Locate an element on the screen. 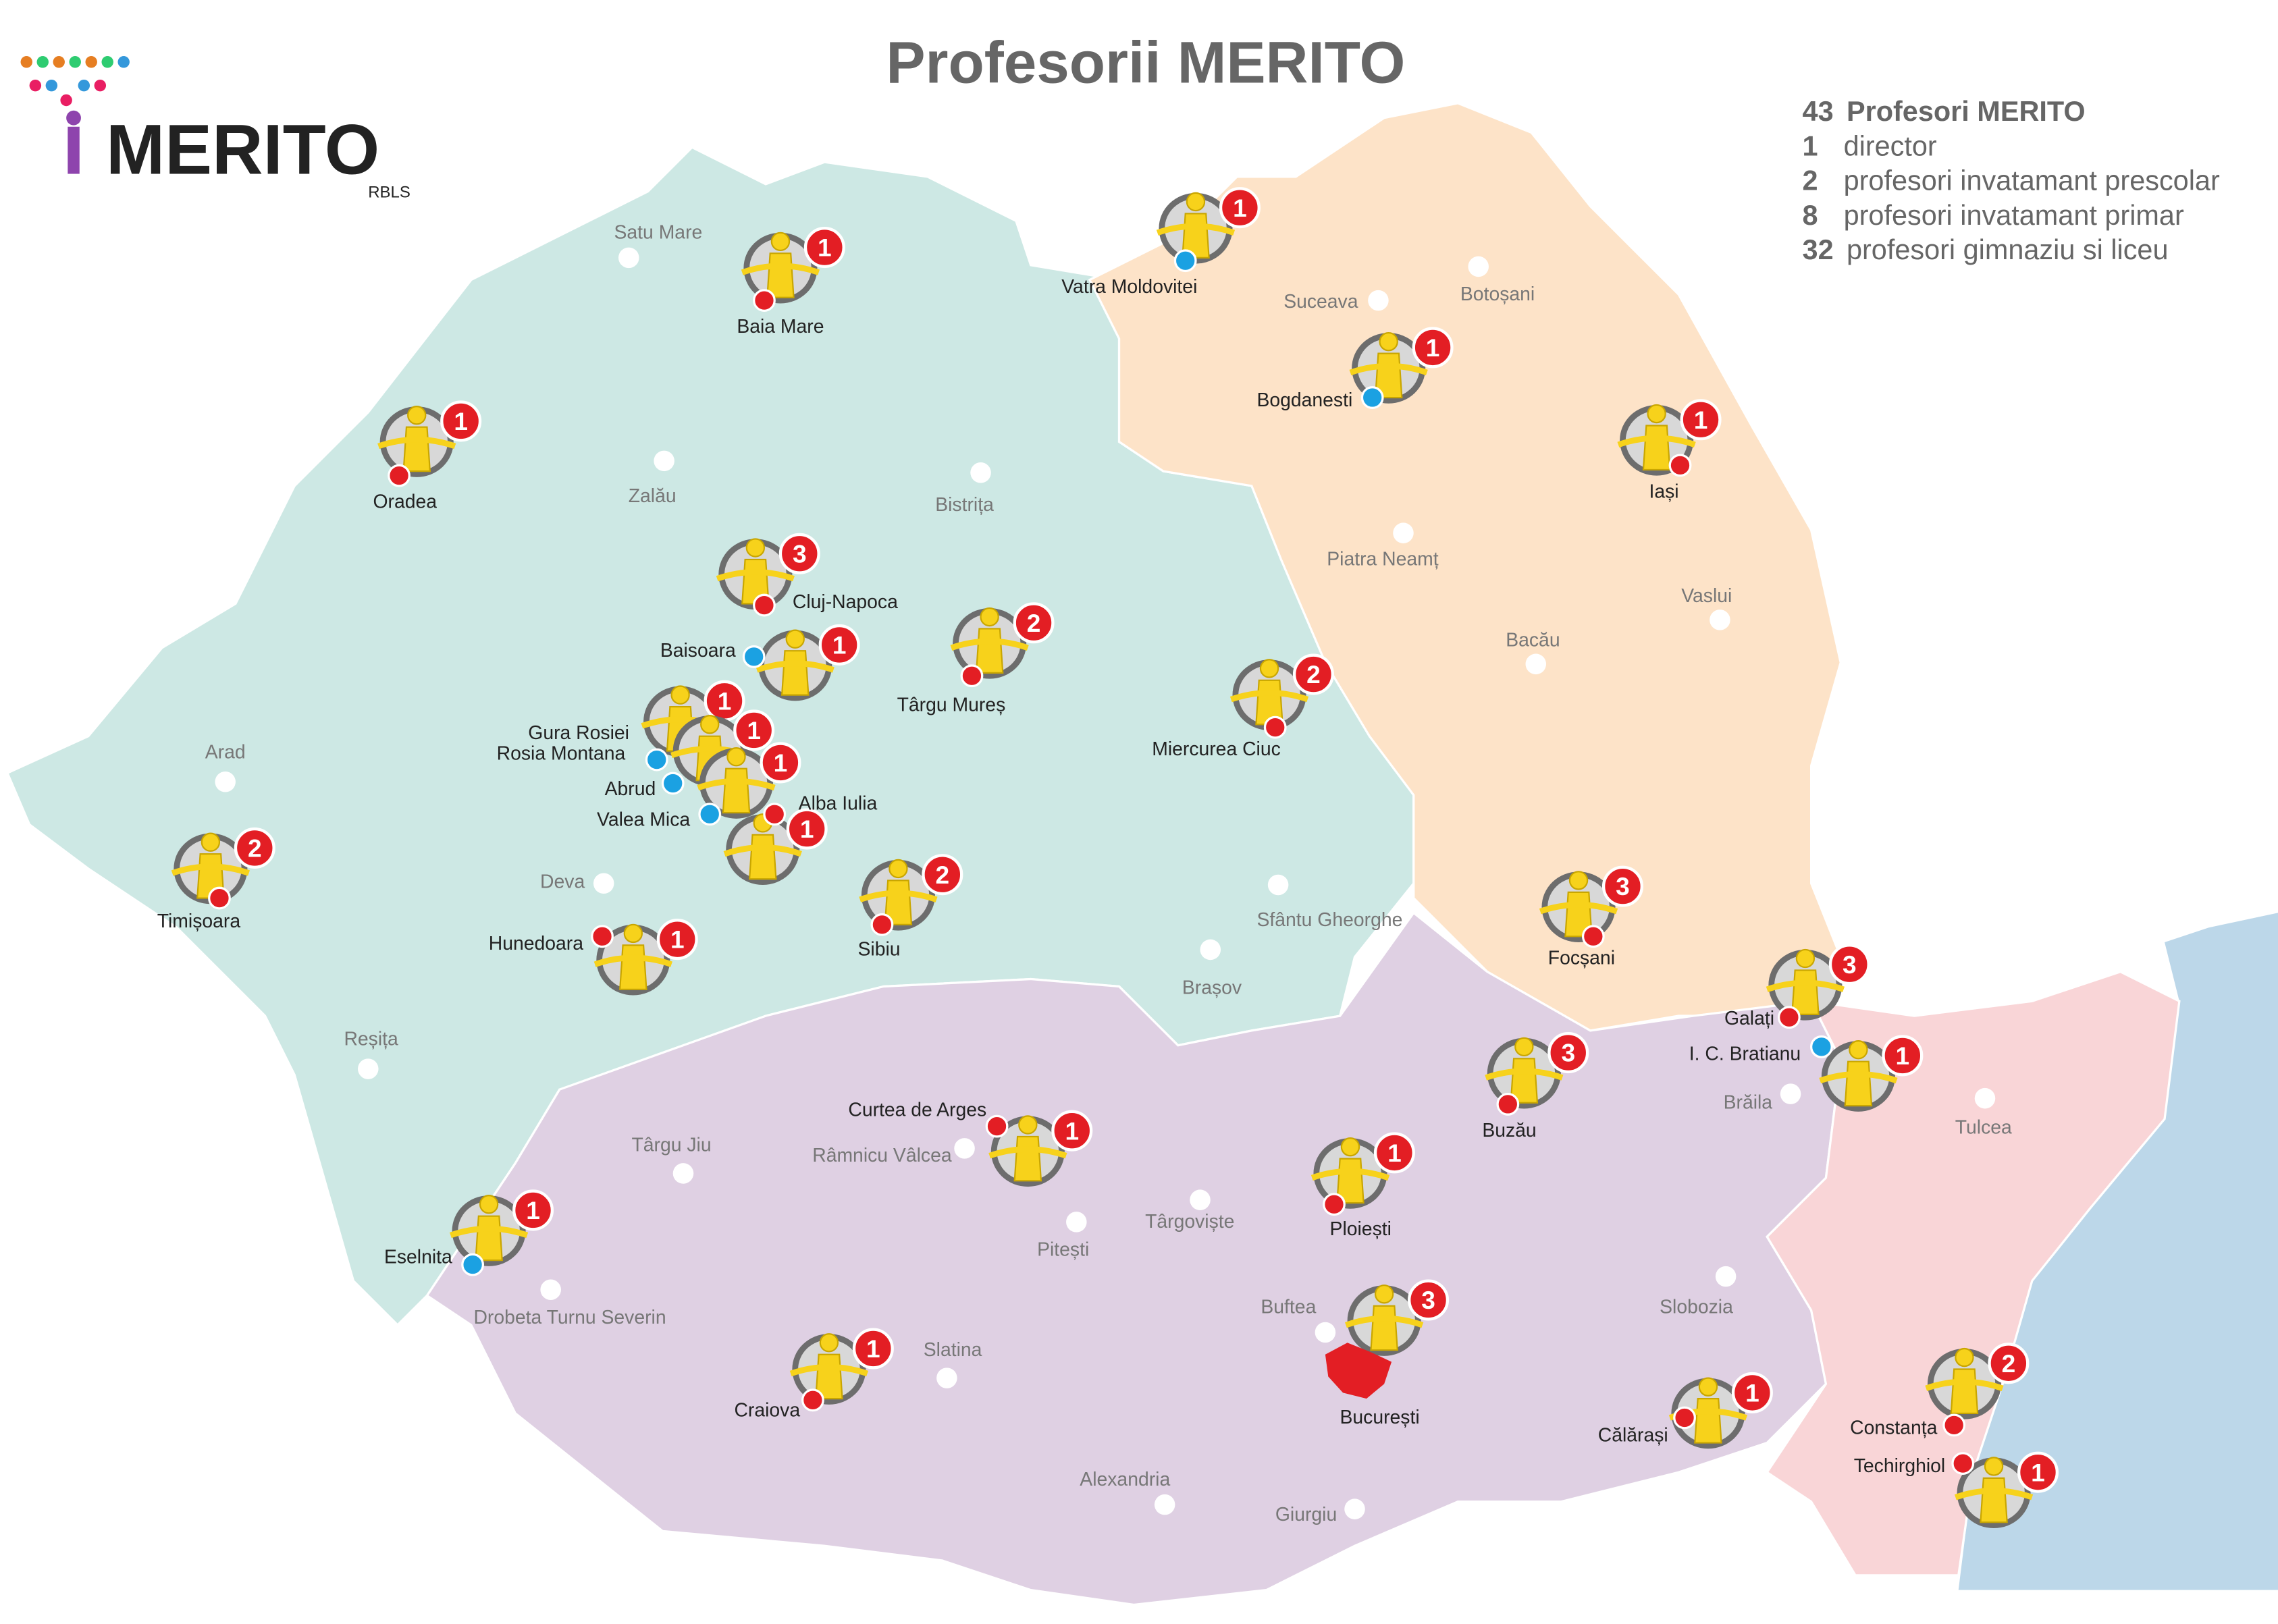 The width and height of the screenshot is (2278, 1624). marker-label: Craiova is located at coordinates (767, 1410).